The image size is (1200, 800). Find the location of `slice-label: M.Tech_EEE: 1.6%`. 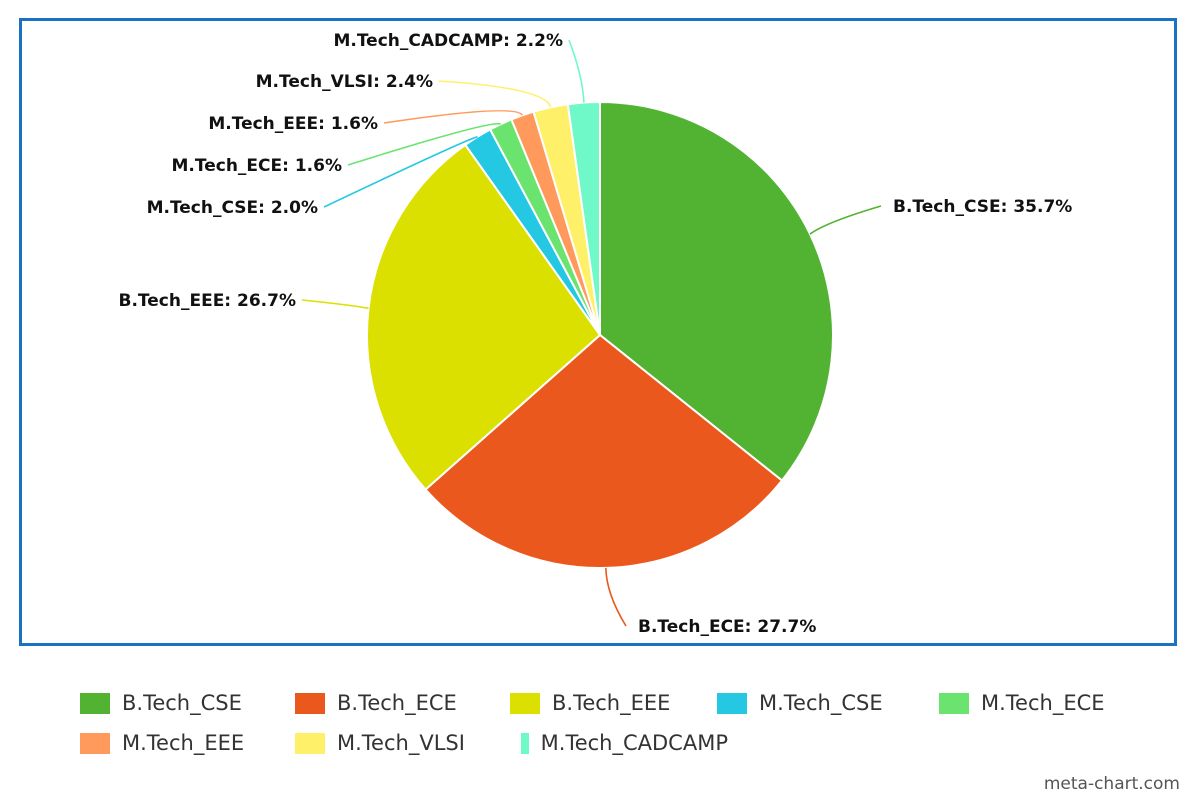

slice-label: M.Tech_EEE: 1.6% is located at coordinates (293, 124).